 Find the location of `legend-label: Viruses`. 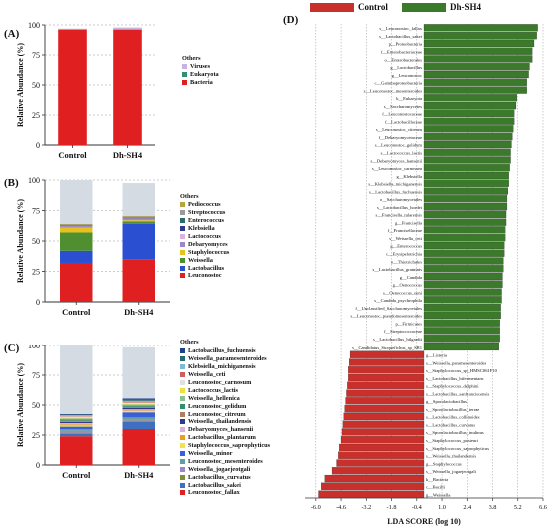

legend-label: Viruses is located at coordinates (200, 67).